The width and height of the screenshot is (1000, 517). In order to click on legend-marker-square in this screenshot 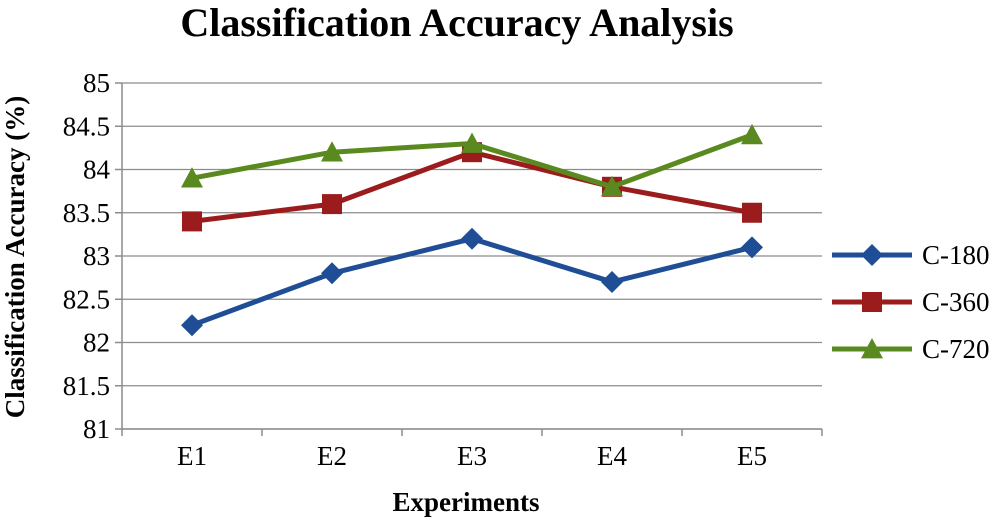, I will do `click(872, 302)`.